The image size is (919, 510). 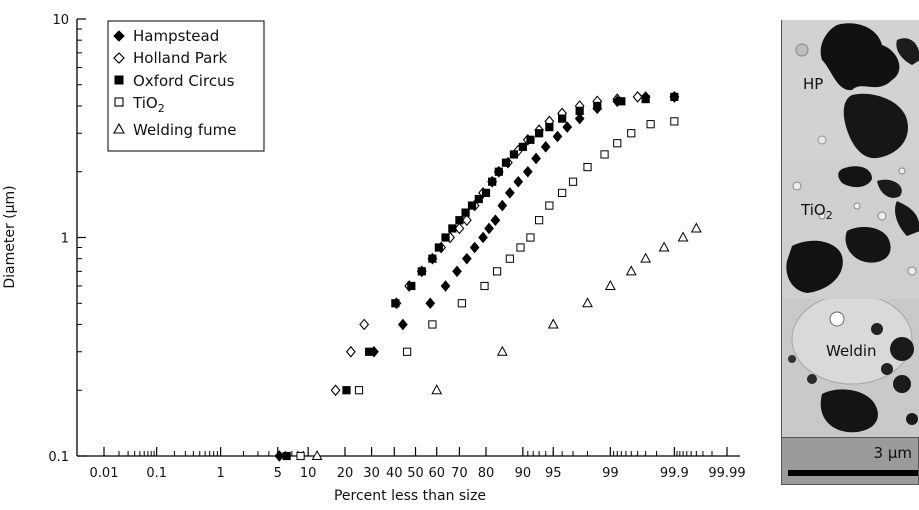 What do you see at coordinates (850, 230) in the screenshot?
I see `micrograph-tio2: TiO2` at bounding box center [850, 230].